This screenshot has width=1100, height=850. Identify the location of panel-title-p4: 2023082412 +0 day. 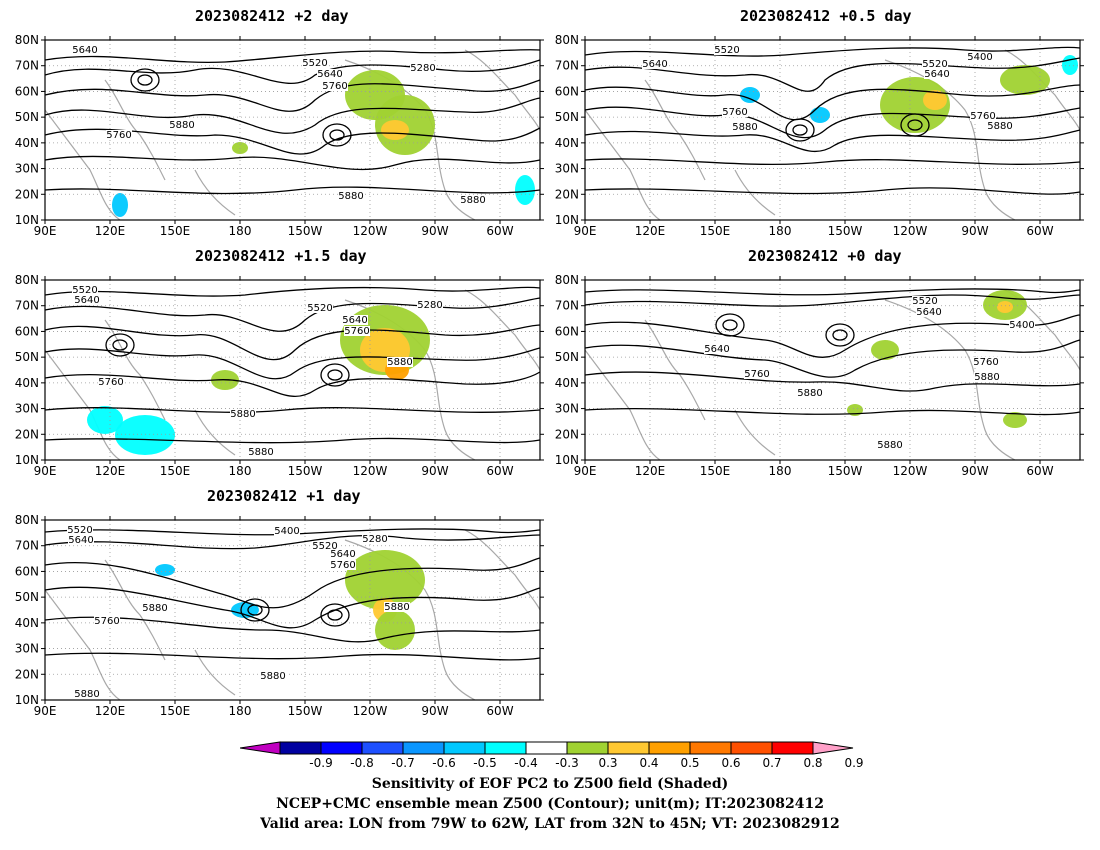
(825, 256).